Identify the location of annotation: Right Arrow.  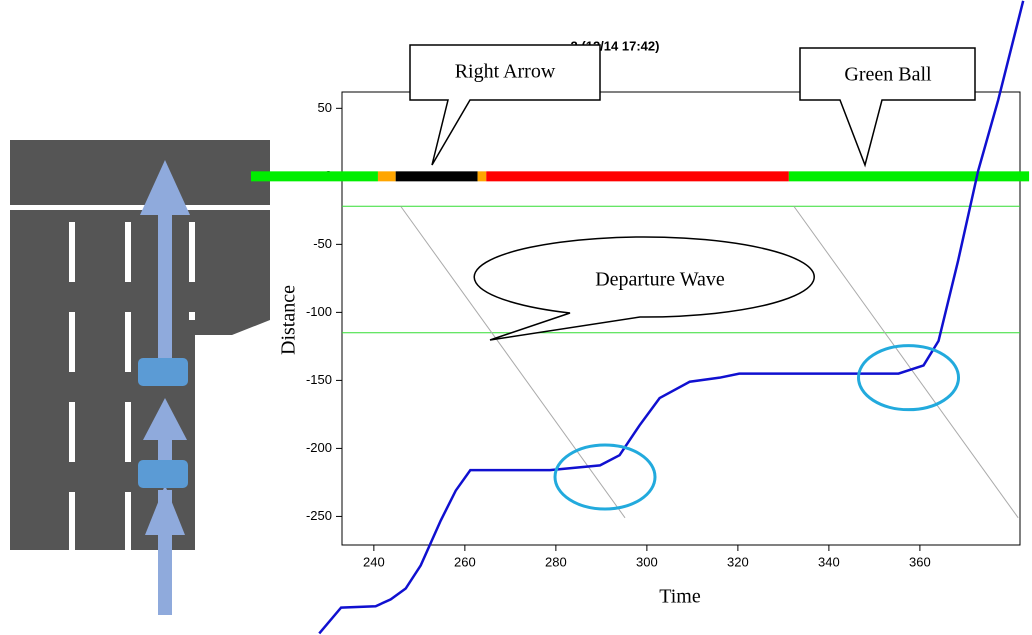
(505, 72).